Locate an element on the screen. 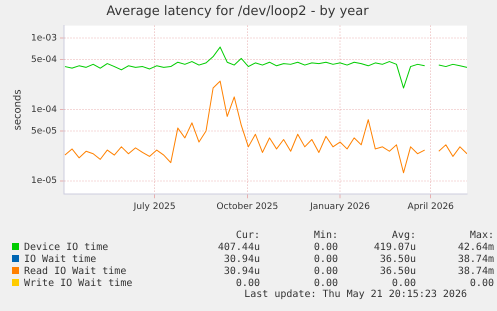 This screenshot has width=497, height=311. y-axis-title: seconds is located at coordinates (18, 109).